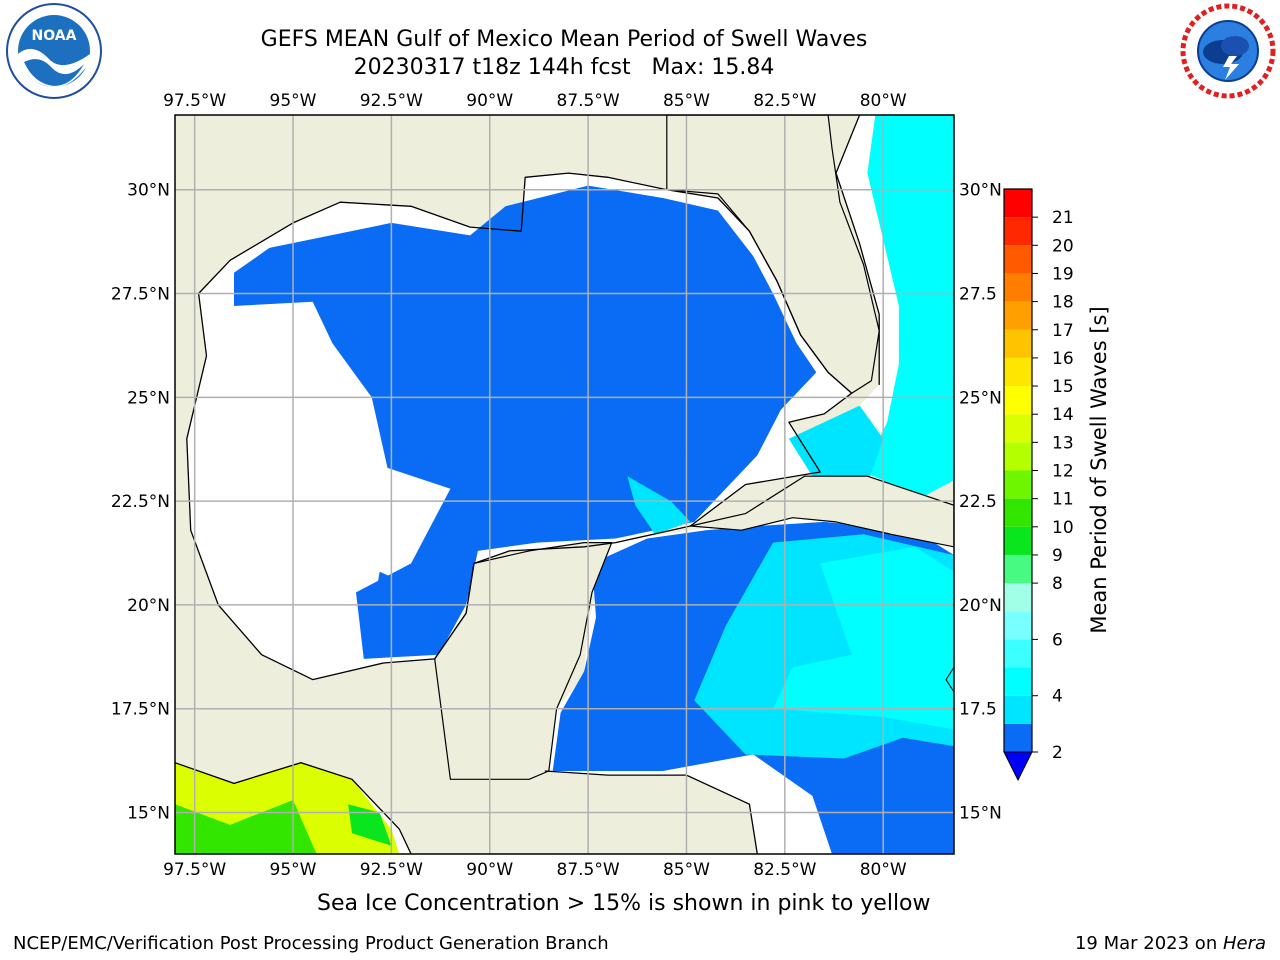 The width and height of the screenshot is (1280, 960). What do you see at coordinates (980, 813) in the screenshot?
I see `y-tick-label-right: 15°N` at bounding box center [980, 813].